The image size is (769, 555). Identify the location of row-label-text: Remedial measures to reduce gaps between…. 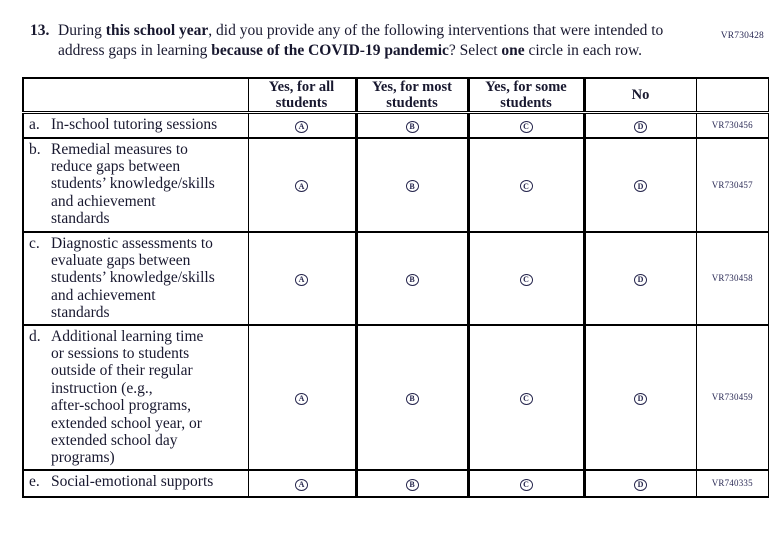
(133, 184).